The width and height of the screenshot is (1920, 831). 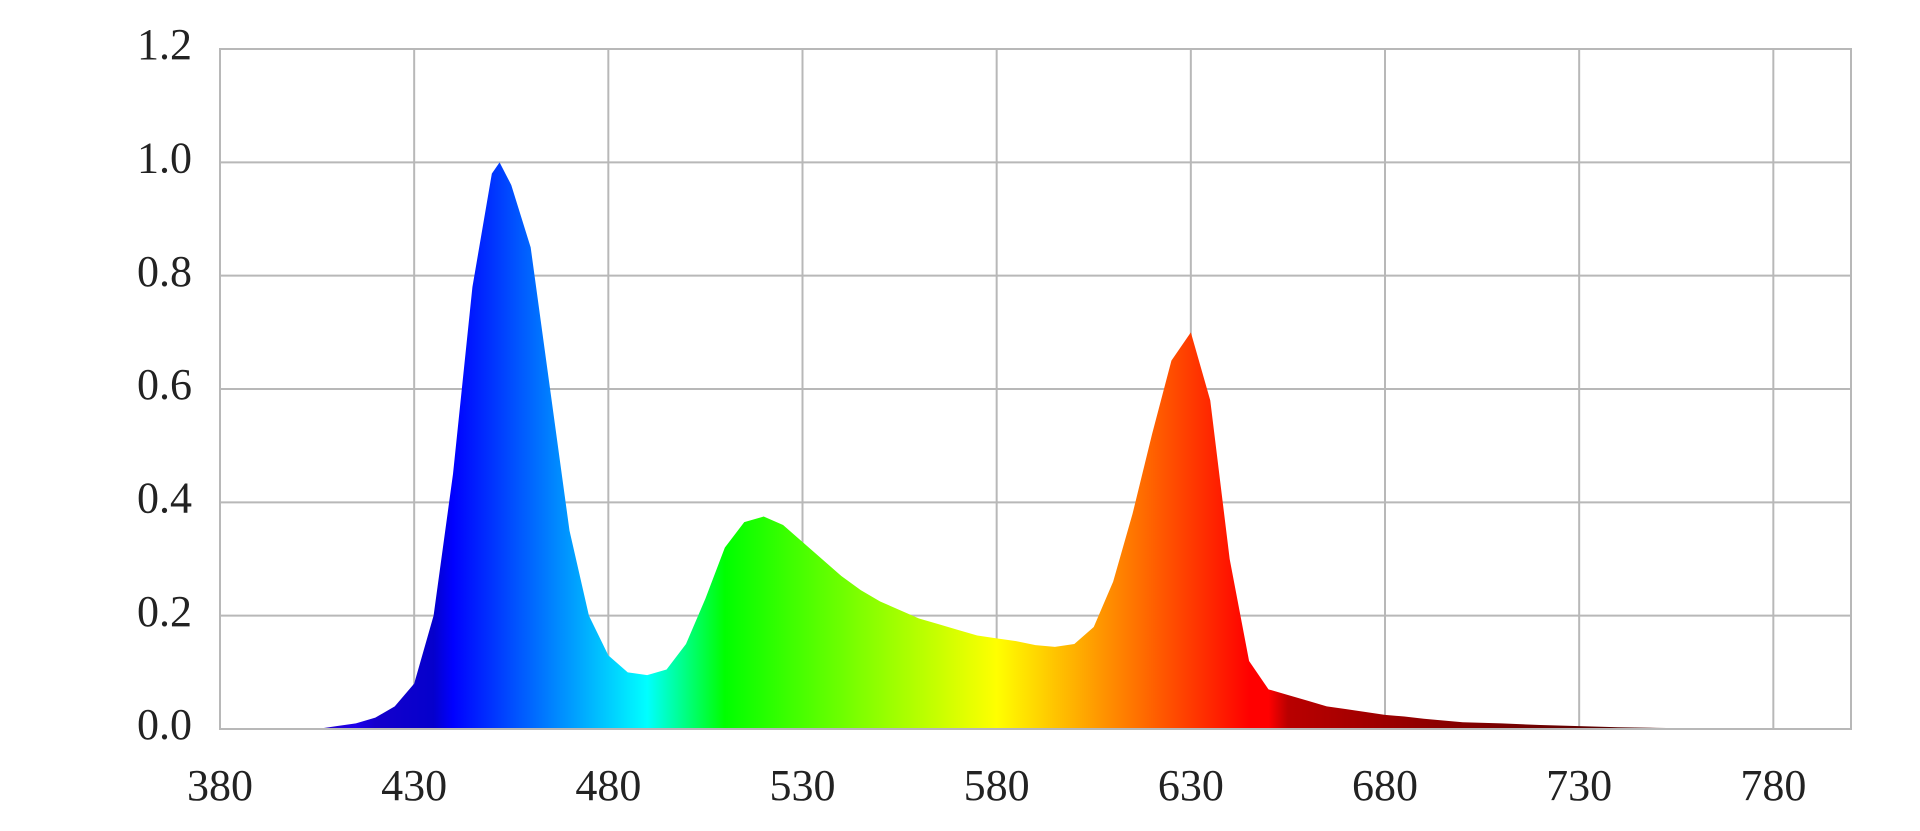 I want to click on y-tick-label: 1.2, so click(x=164, y=44).